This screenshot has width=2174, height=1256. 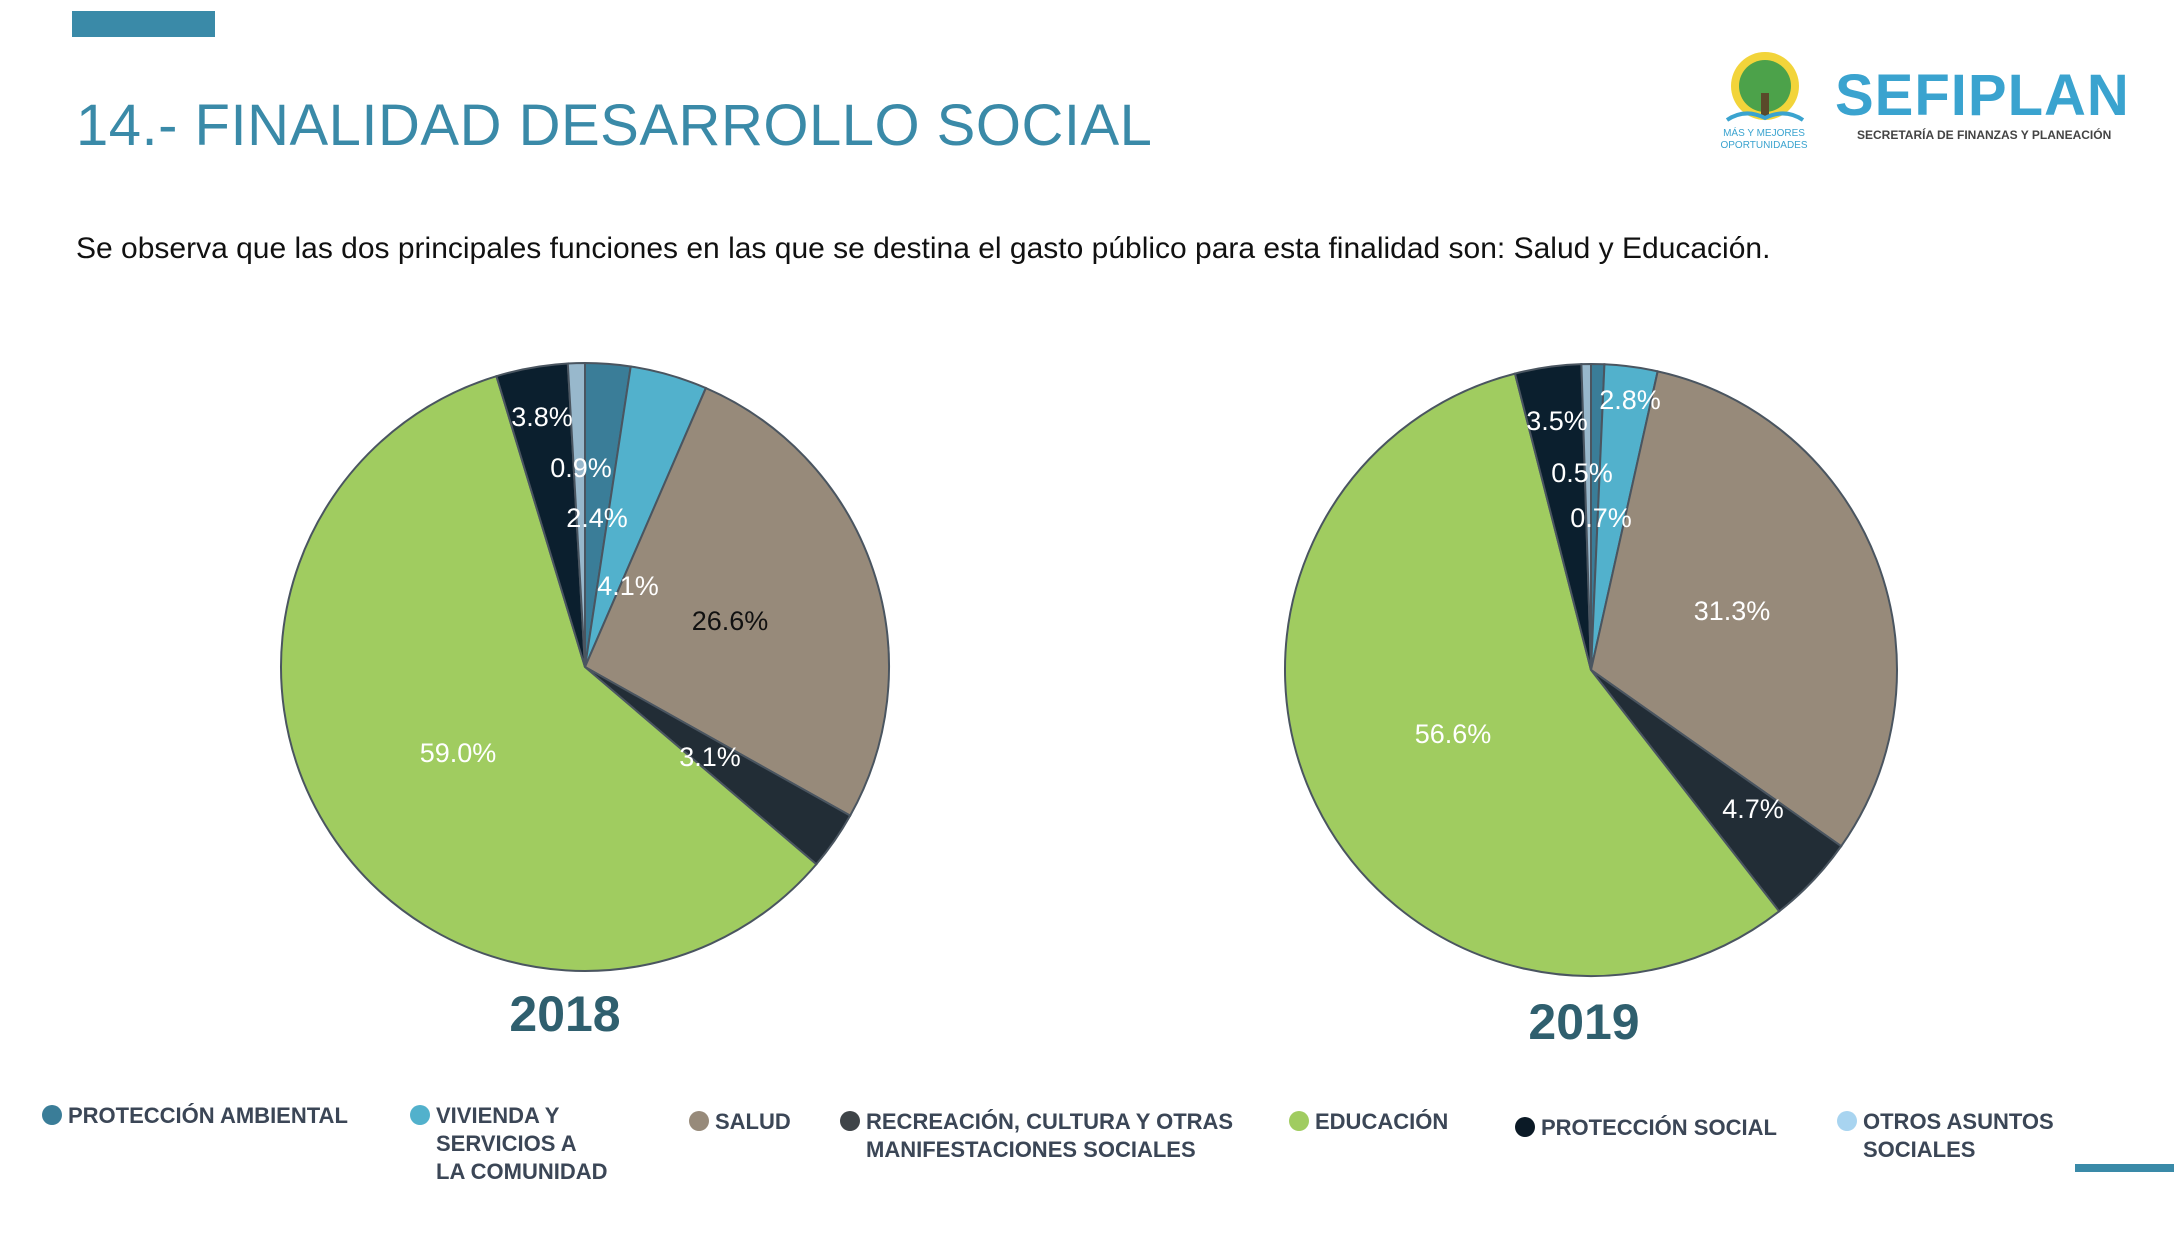 What do you see at coordinates (1557, 421) in the screenshot?
I see `data-label-2019-5: 3.5%` at bounding box center [1557, 421].